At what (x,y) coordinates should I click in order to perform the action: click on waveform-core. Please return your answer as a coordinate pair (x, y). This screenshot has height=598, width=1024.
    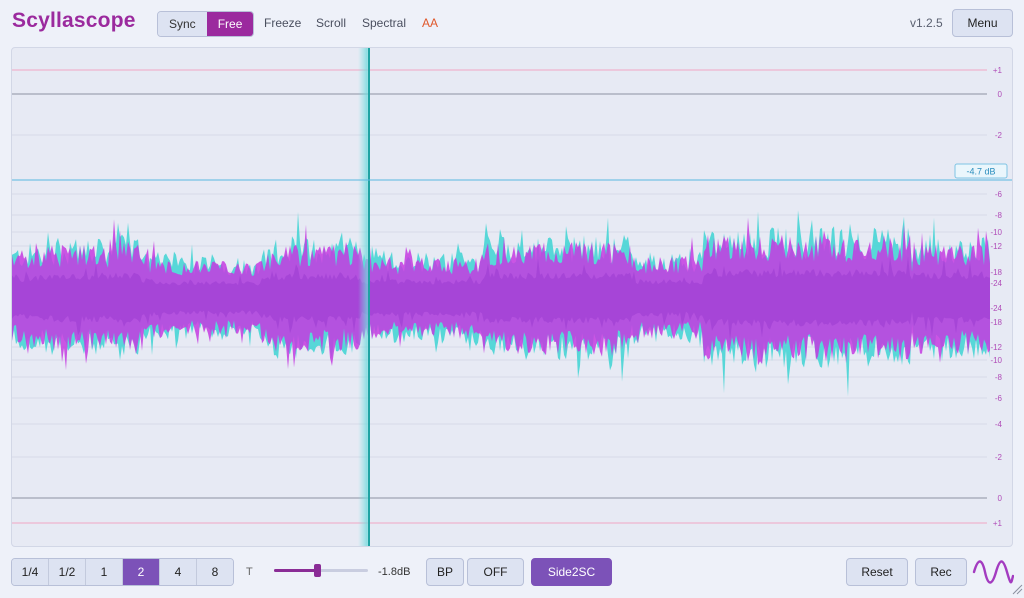
    Looking at the image, I should click on (501, 298).